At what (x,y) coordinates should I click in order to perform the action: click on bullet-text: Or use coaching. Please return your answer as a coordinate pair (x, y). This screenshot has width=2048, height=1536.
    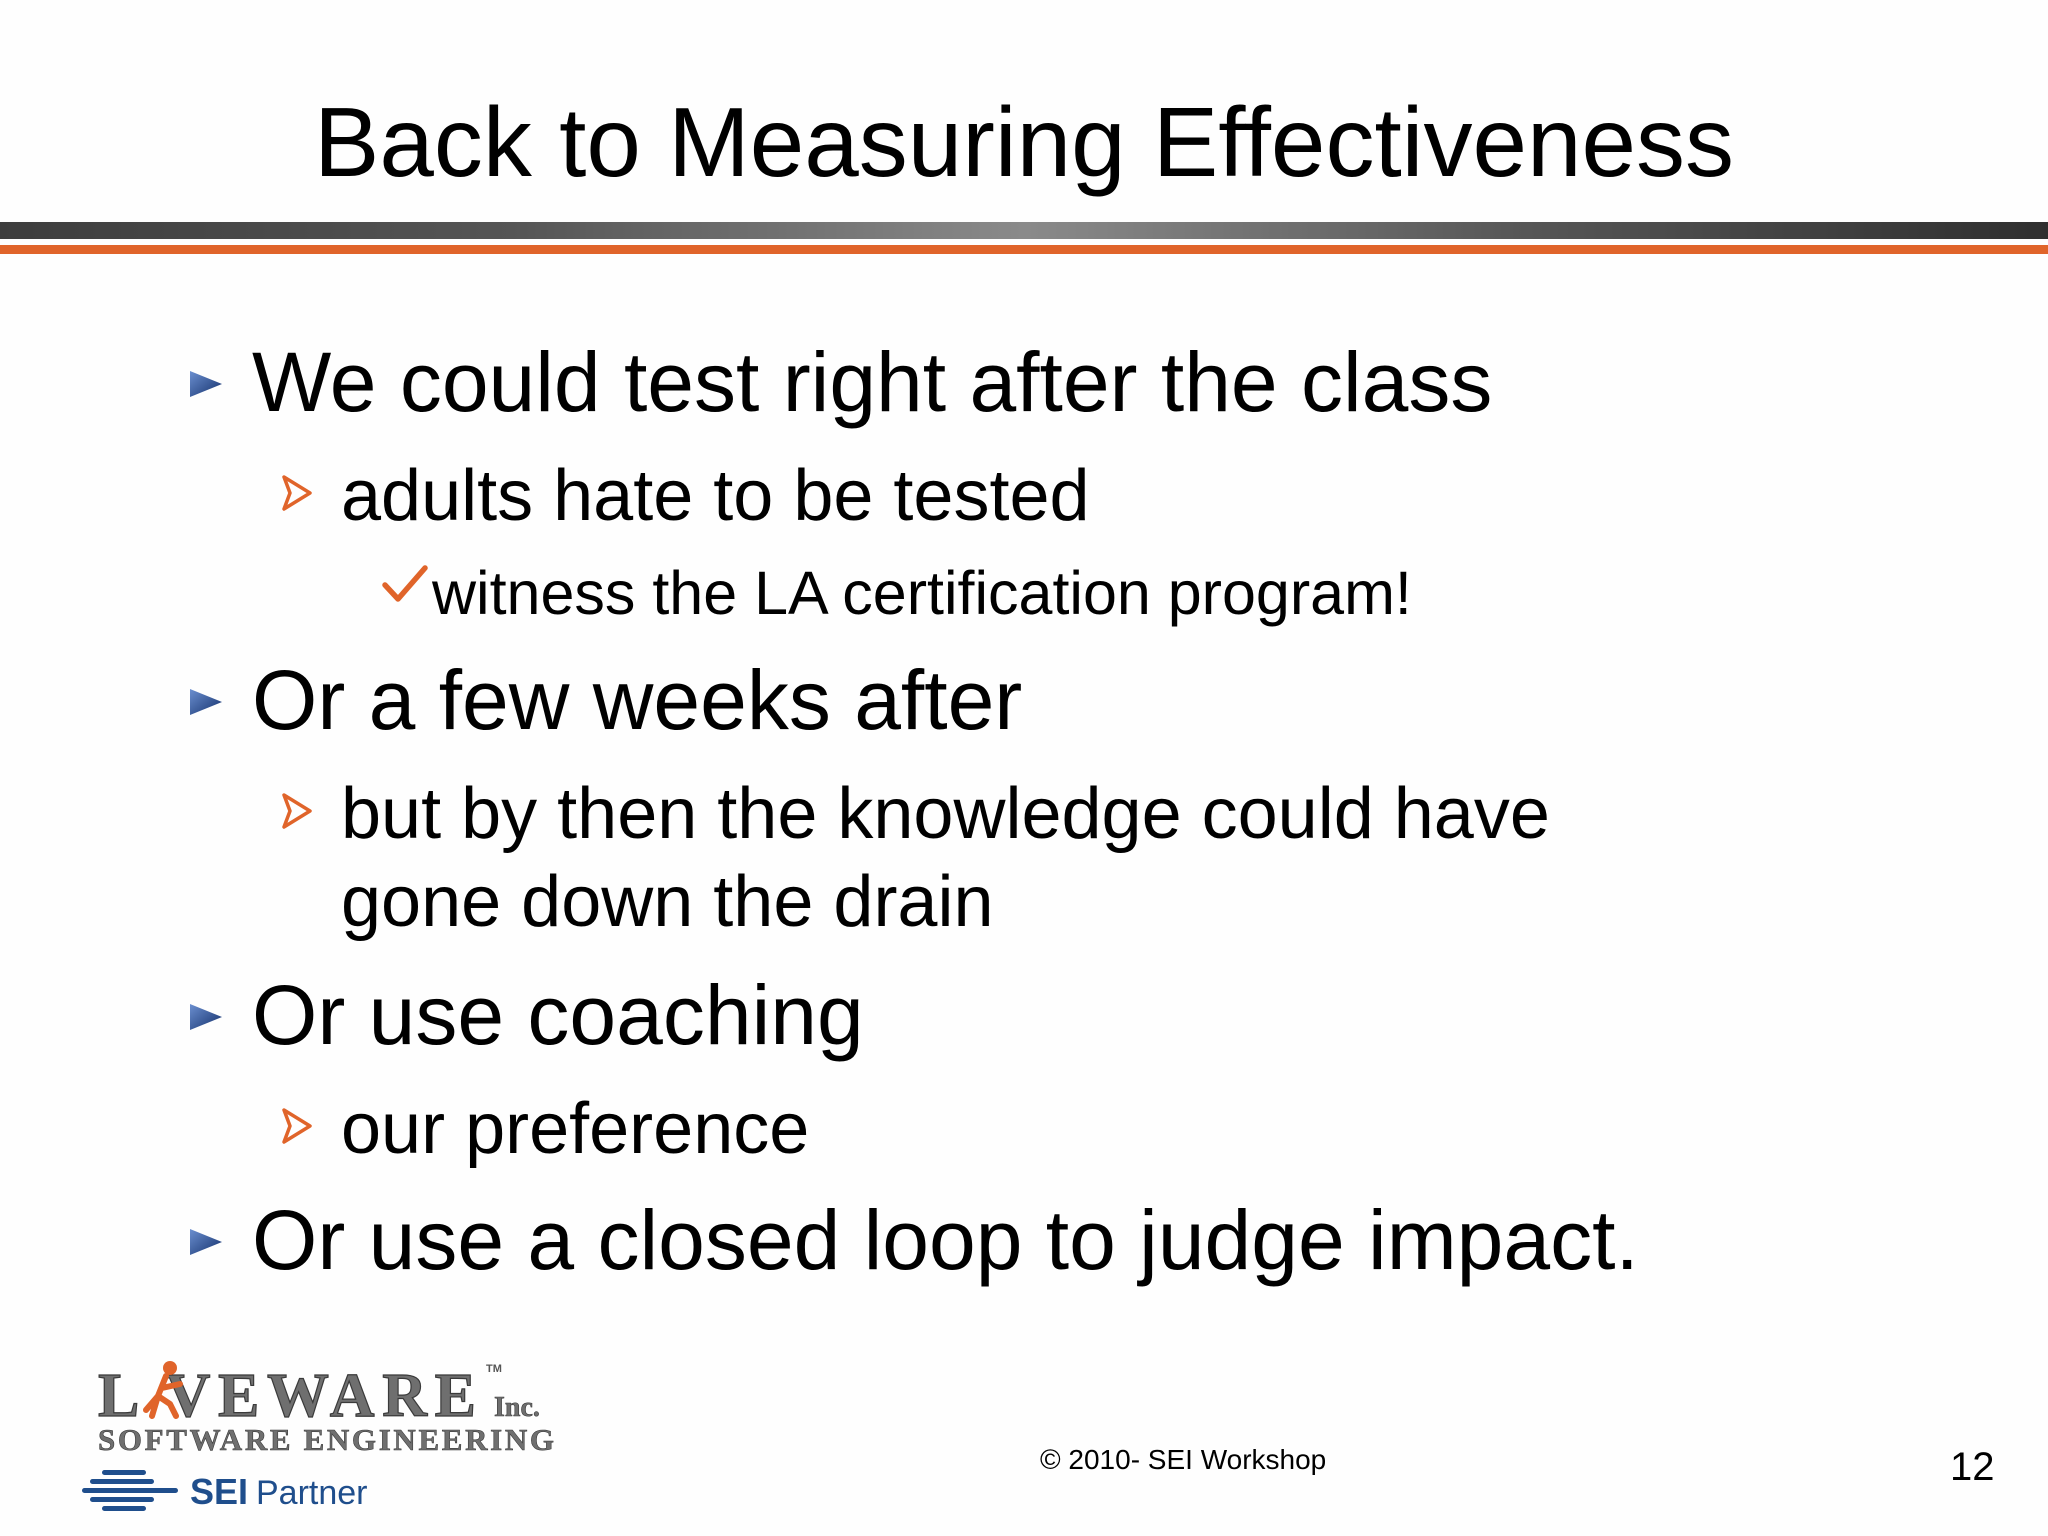
    Looking at the image, I should click on (558, 1015).